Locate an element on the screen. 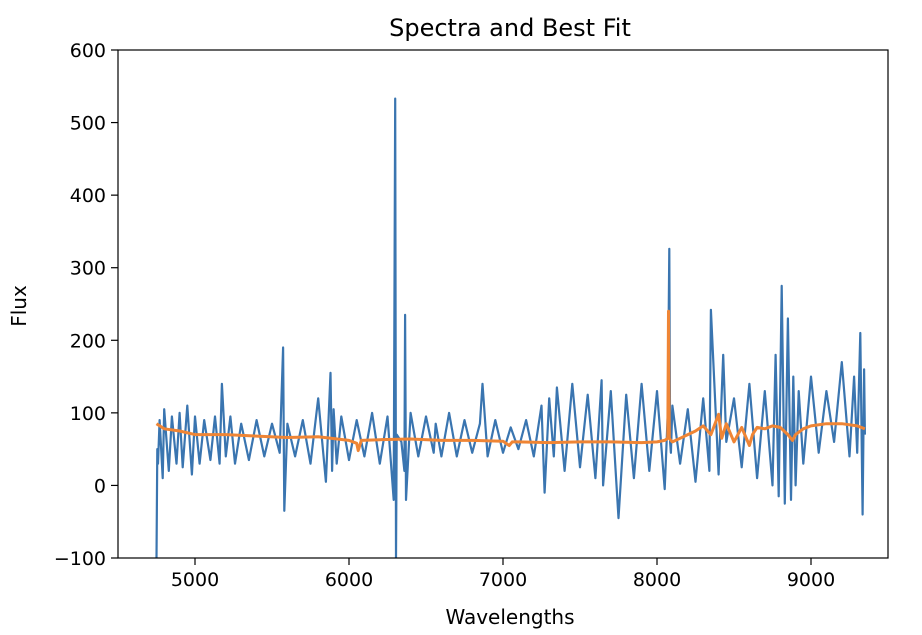  y-tick-label: 0 is located at coordinates (100, 486).